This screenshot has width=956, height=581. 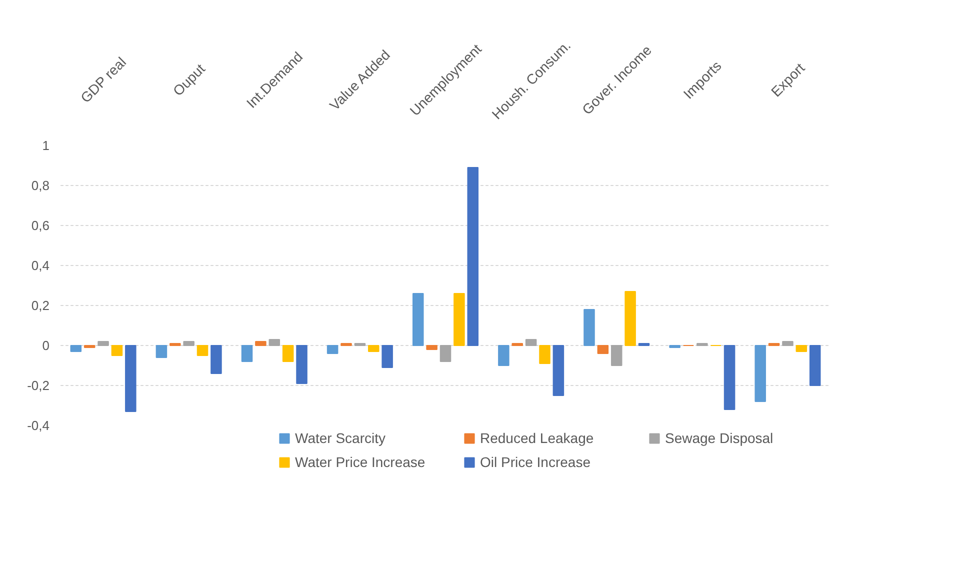 I want to click on y-tick-label: -0,2, so click(x=38, y=385).